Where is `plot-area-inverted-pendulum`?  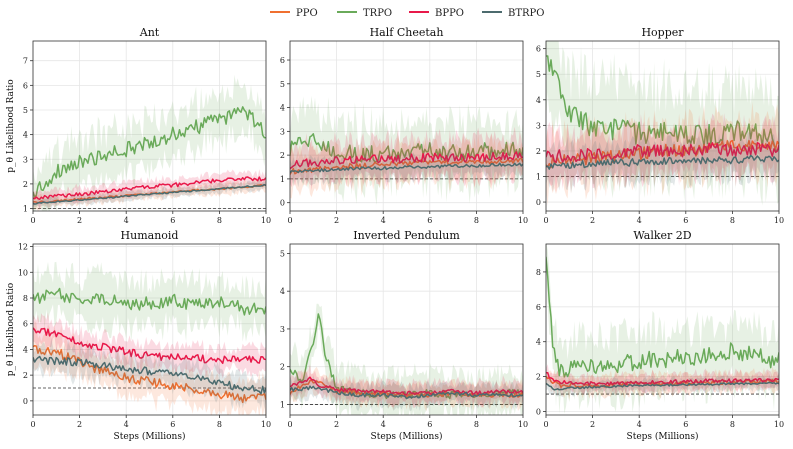 plot-area-inverted-pendulum is located at coordinates (406, 359).